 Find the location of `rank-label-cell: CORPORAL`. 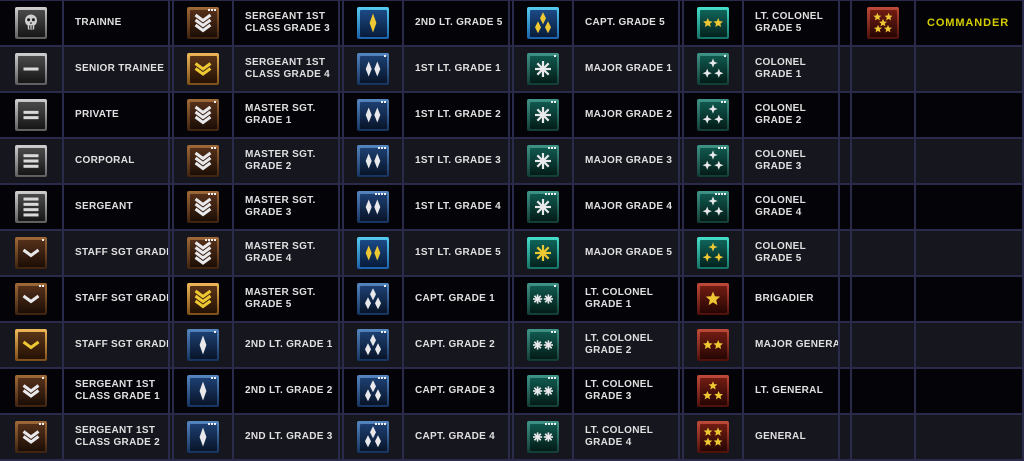

rank-label-cell: CORPORAL is located at coordinates (117, 162).